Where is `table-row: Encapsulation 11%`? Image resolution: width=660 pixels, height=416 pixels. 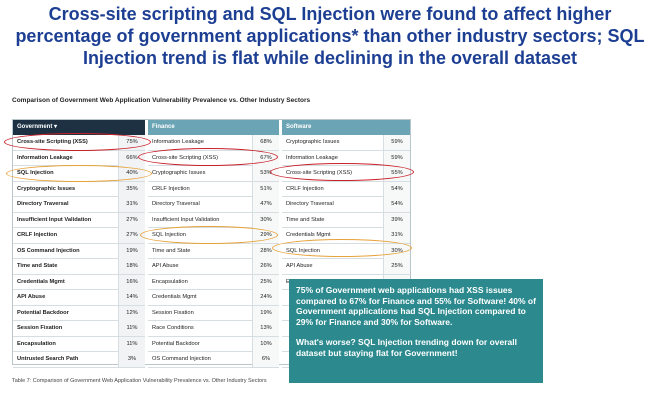
table-row: Encapsulation 11% is located at coordinates (79, 344).